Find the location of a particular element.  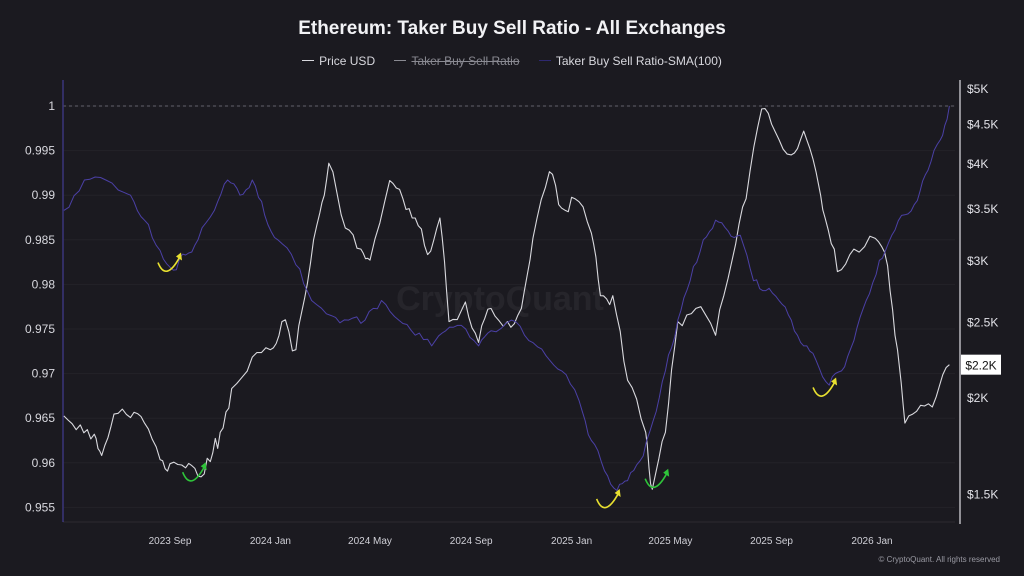

x-tick-label: 2024 Sep is located at coordinates (471, 541).